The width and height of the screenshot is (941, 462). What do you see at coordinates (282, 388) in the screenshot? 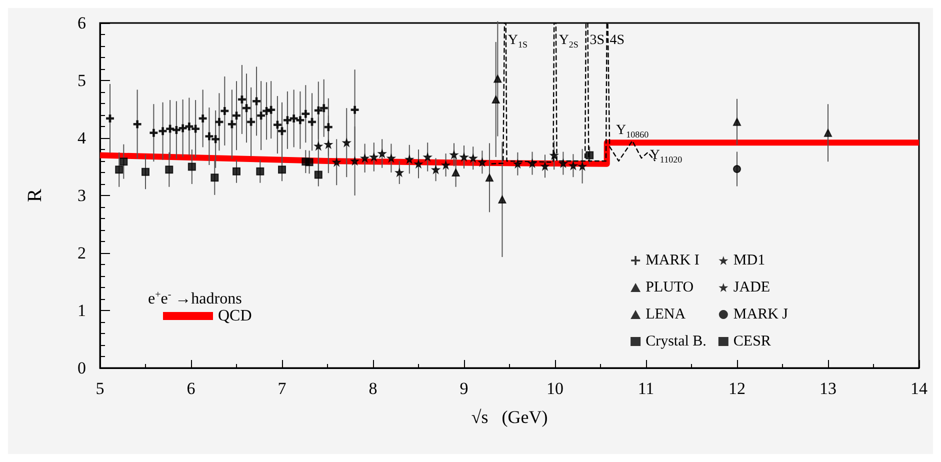
I see `x-tick-label: 7` at bounding box center [282, 388].